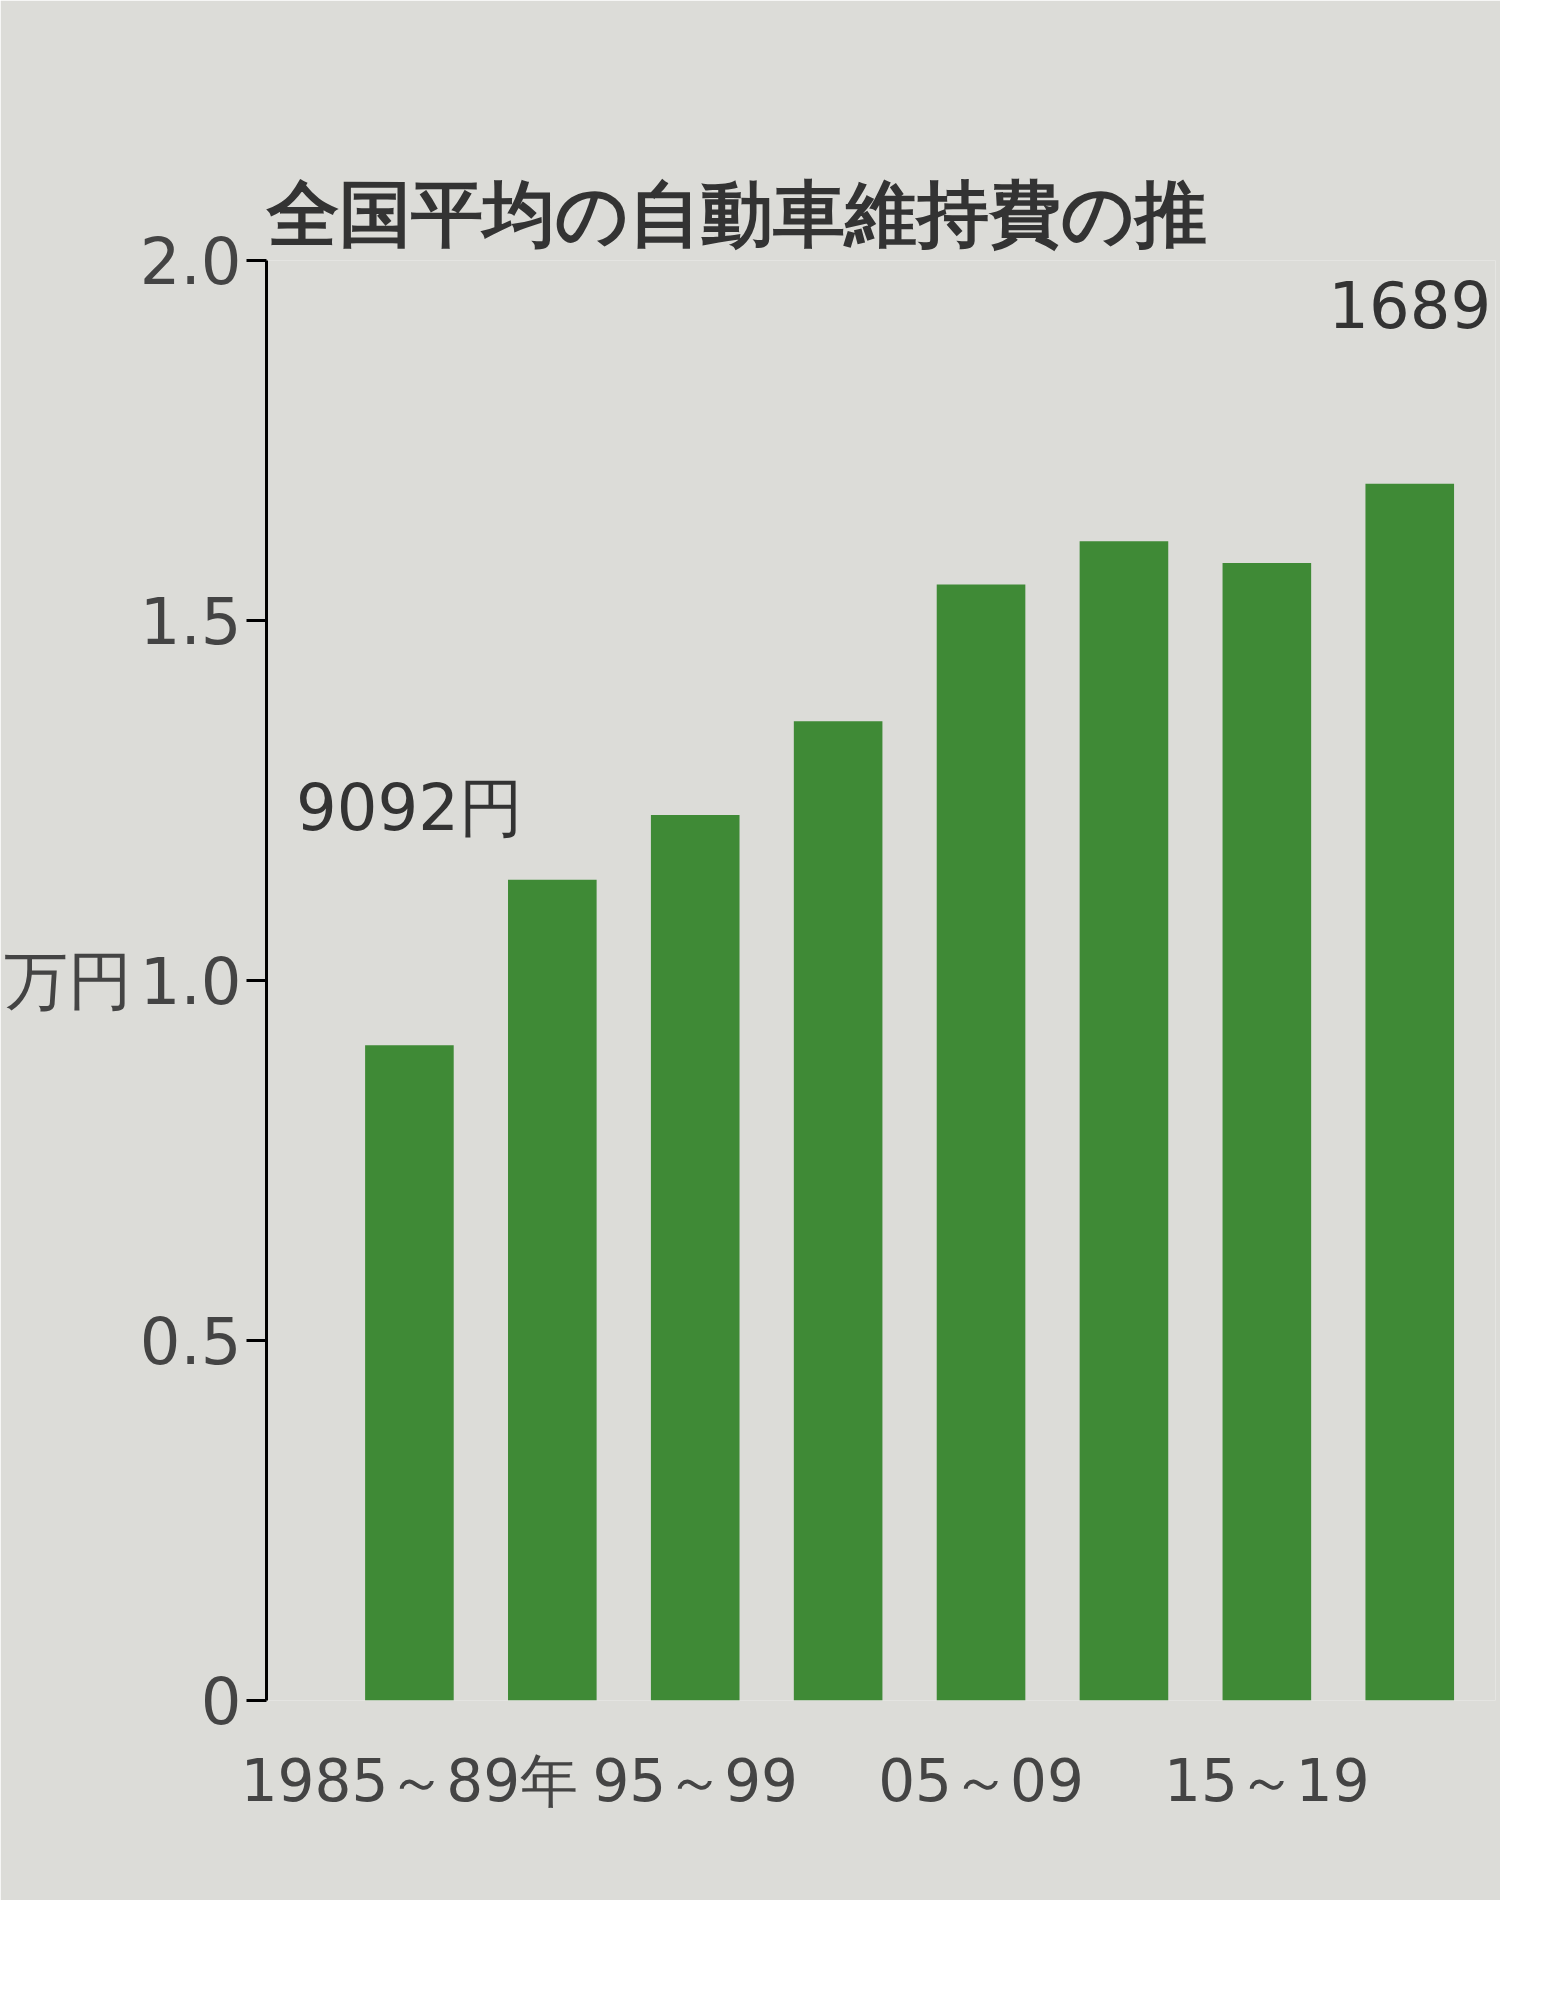 The image size is (1560, 1995). I want to click on y-tick-label: 0.5, so click(190, 1342).